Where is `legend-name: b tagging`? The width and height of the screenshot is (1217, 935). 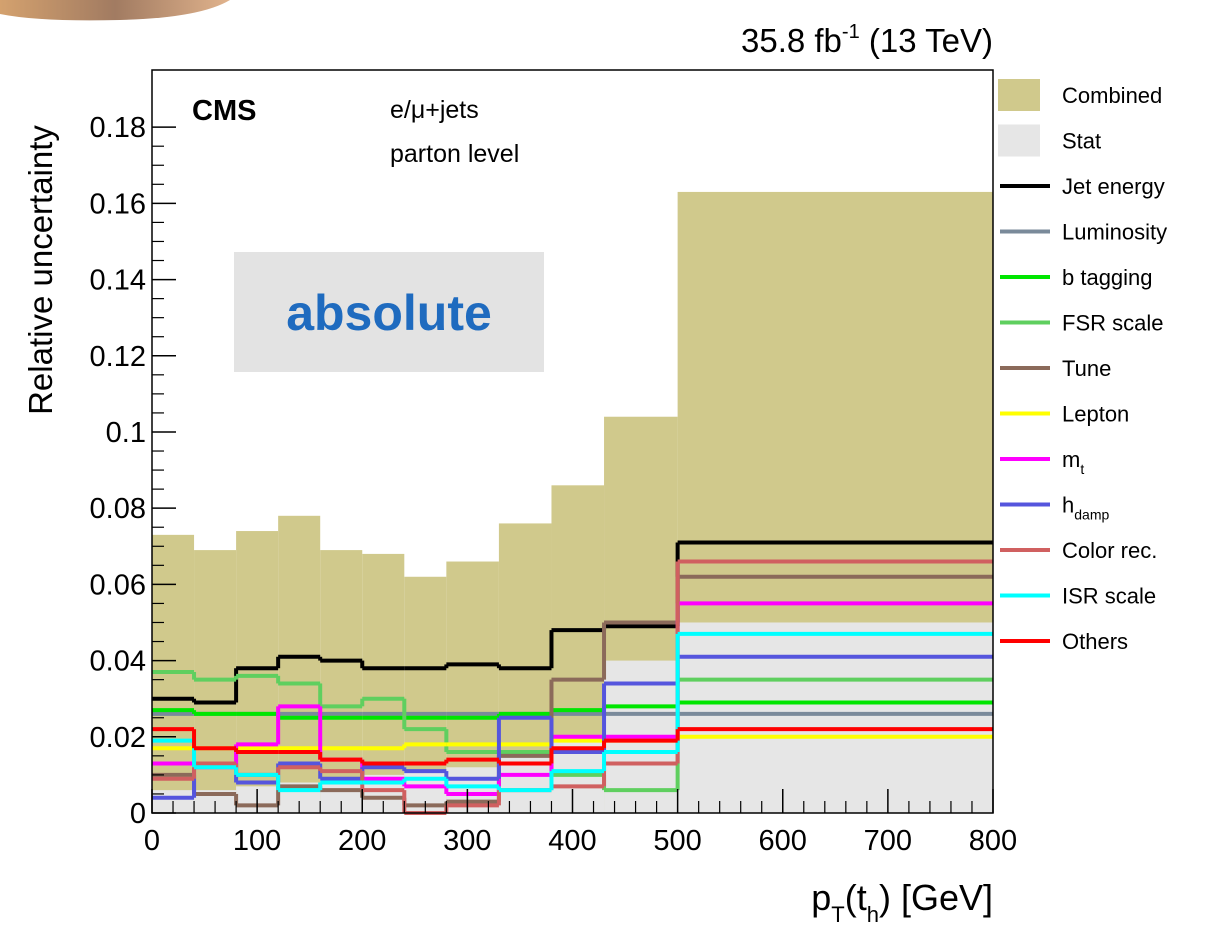 legend-name: b tagging is located at coordinates (1107, 277).